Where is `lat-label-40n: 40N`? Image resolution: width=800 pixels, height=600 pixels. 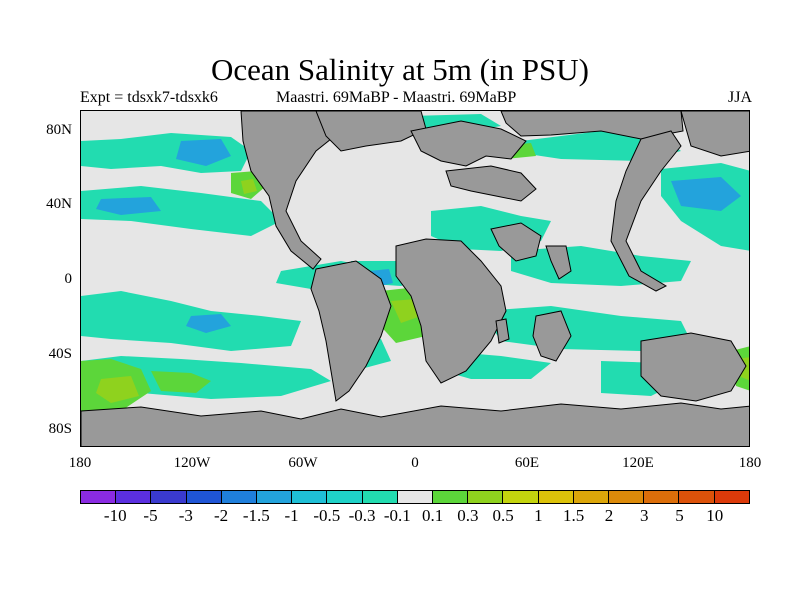
lat-label-40n: 40N is located at coordinates (59, 204).